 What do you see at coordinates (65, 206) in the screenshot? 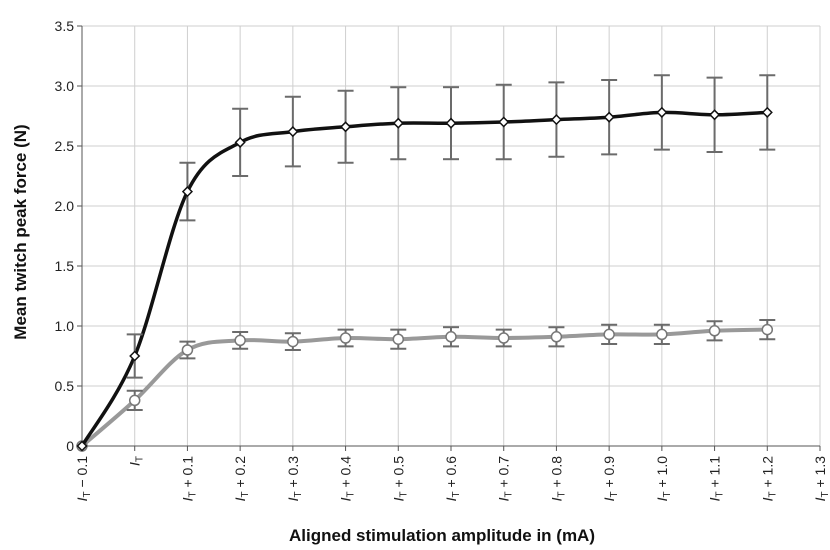
I see `y-tick-label: 2.0` at bounding box center [65, 206].